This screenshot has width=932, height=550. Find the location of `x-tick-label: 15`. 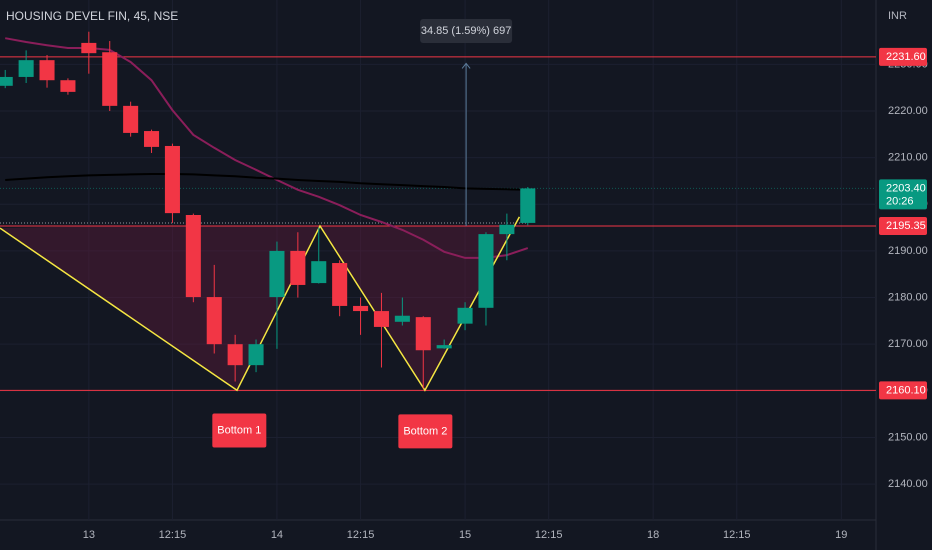

x-tick-label: 15 is located at coordinates (465, 535).